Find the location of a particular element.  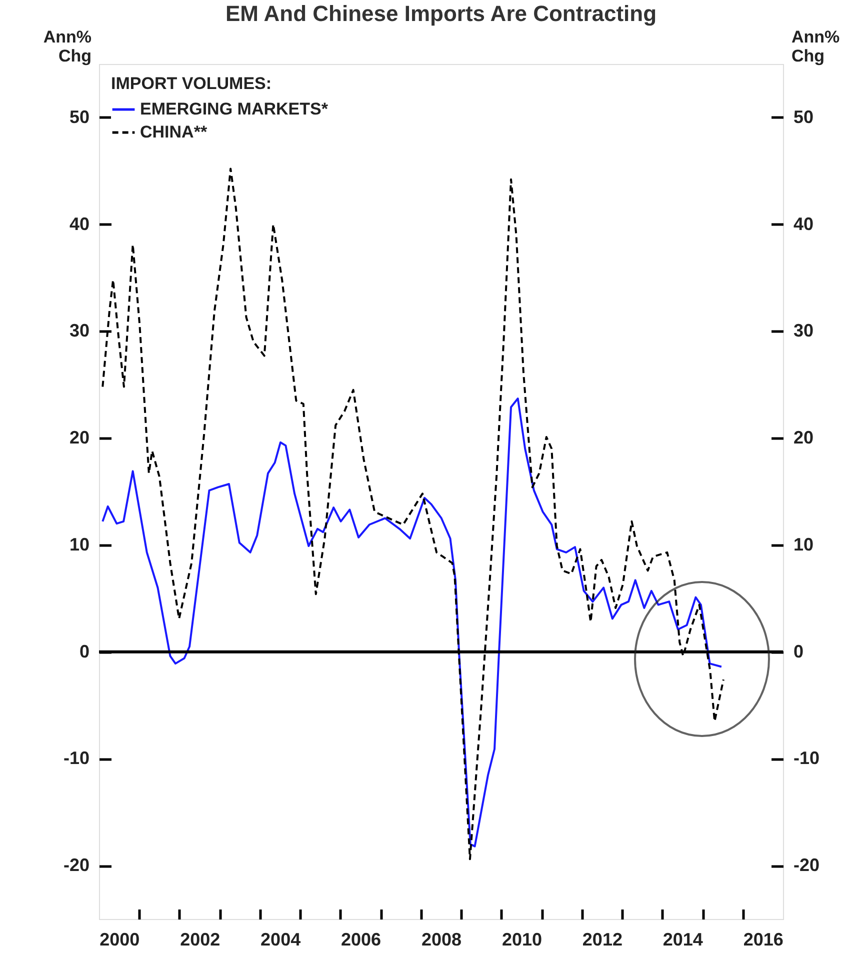

legend-label: EMERGING MARKETS* is located at coordinates (234, 109).